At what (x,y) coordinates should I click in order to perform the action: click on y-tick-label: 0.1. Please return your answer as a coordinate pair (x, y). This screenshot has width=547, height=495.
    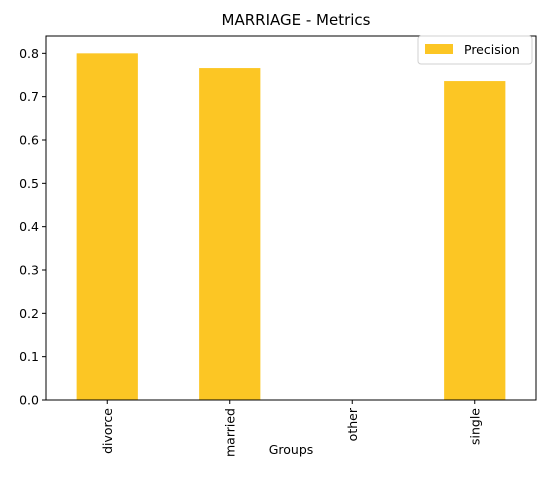
    Looking at the image, I should click on (29, 356).